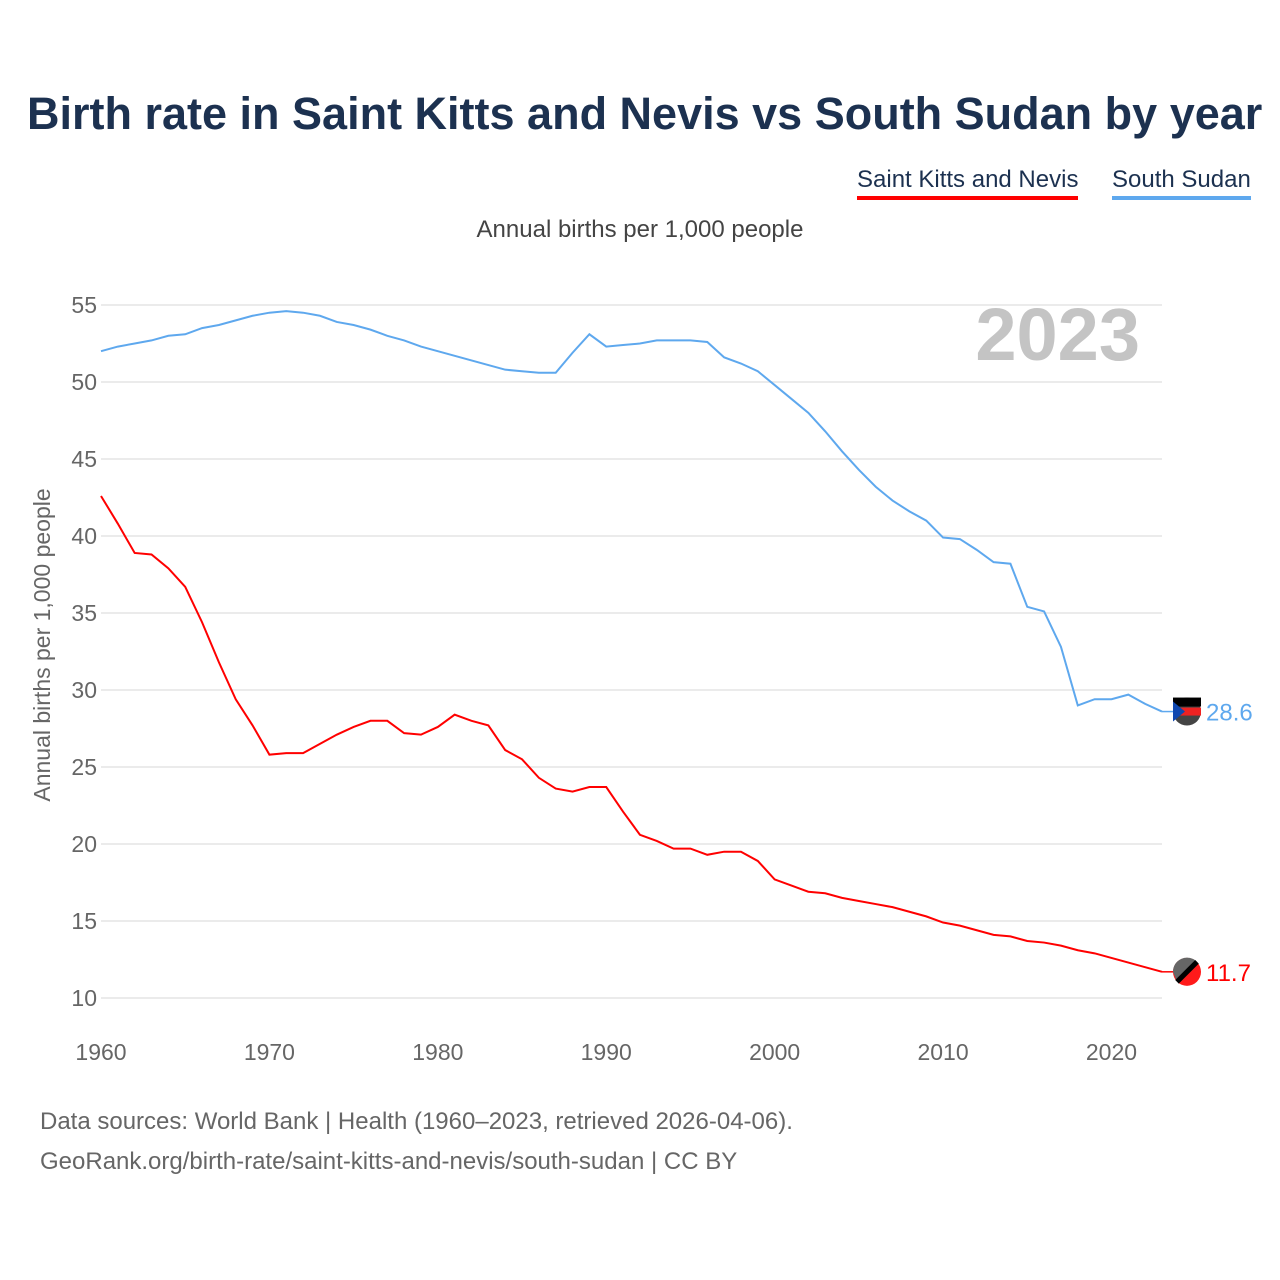 The width and height of the screenshot is (1280, 1280). Describe the element at coordinates (1229, 713) in the screenshot. I see `end-value-label: 28.6` at that location.